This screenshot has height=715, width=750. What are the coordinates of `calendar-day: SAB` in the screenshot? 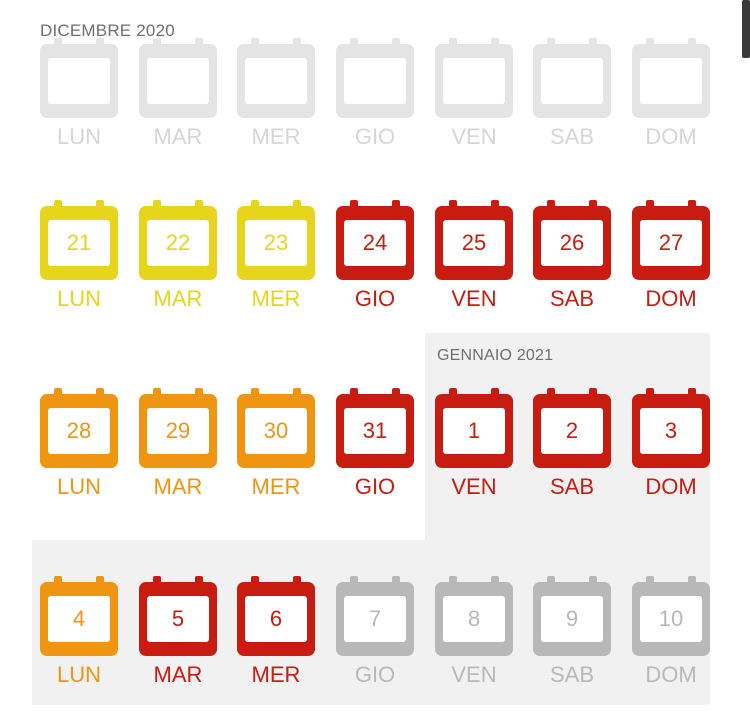 It's located at (572, 93).